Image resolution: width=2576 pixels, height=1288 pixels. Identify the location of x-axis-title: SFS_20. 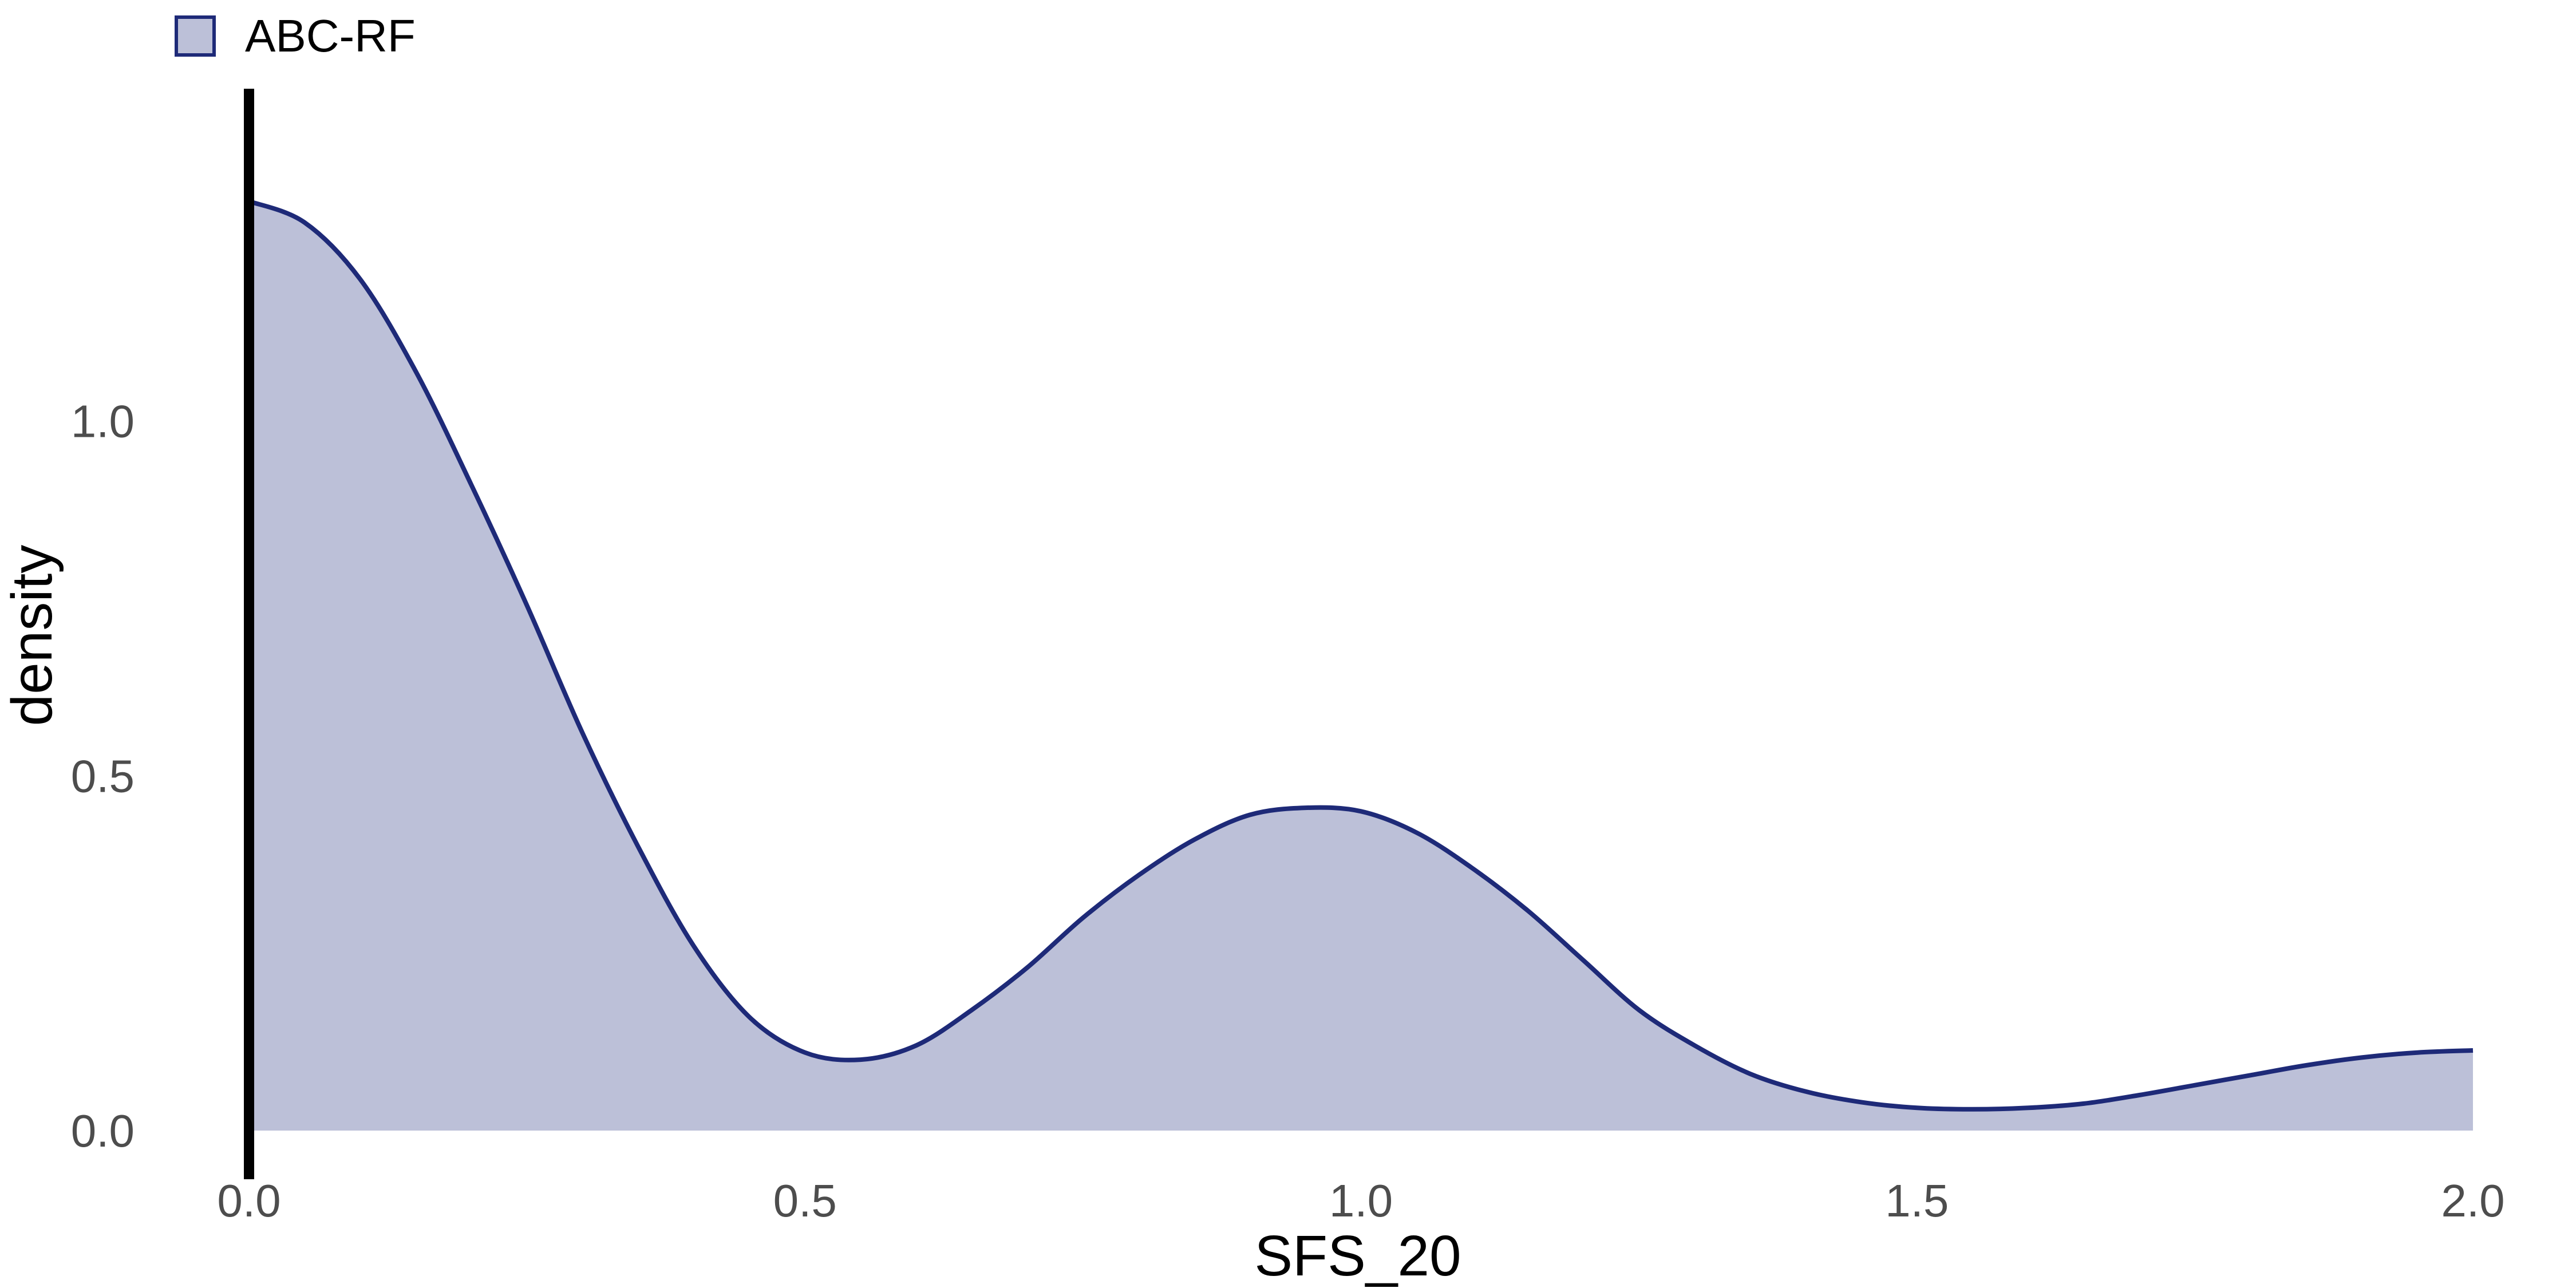
(1357, 1256).